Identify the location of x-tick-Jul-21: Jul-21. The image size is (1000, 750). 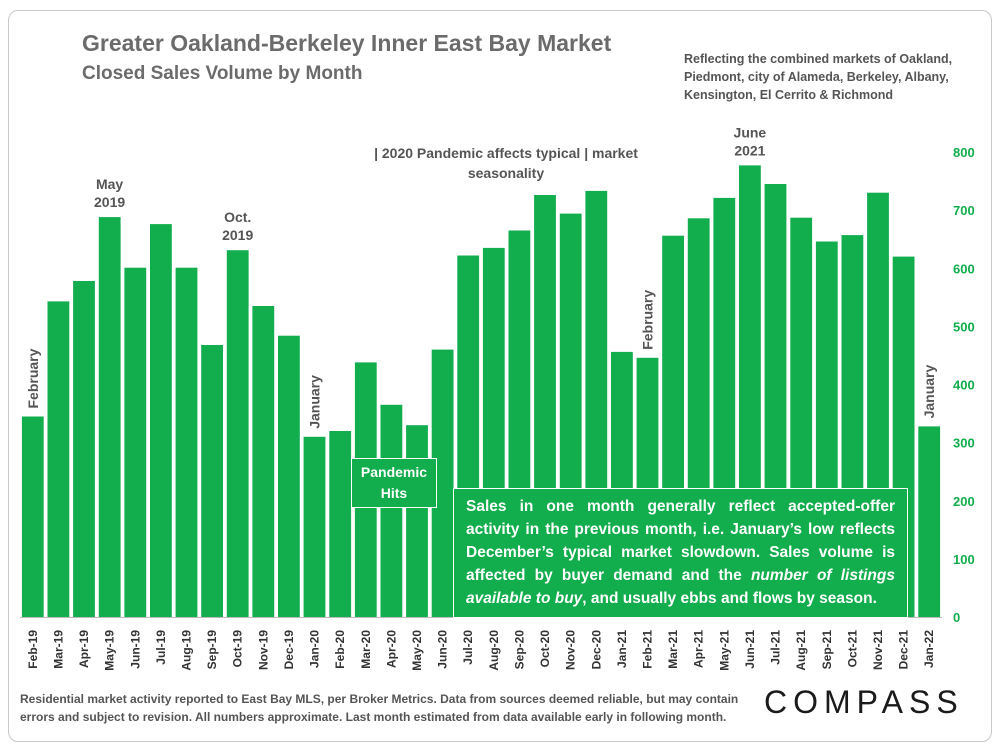
(776, 647).